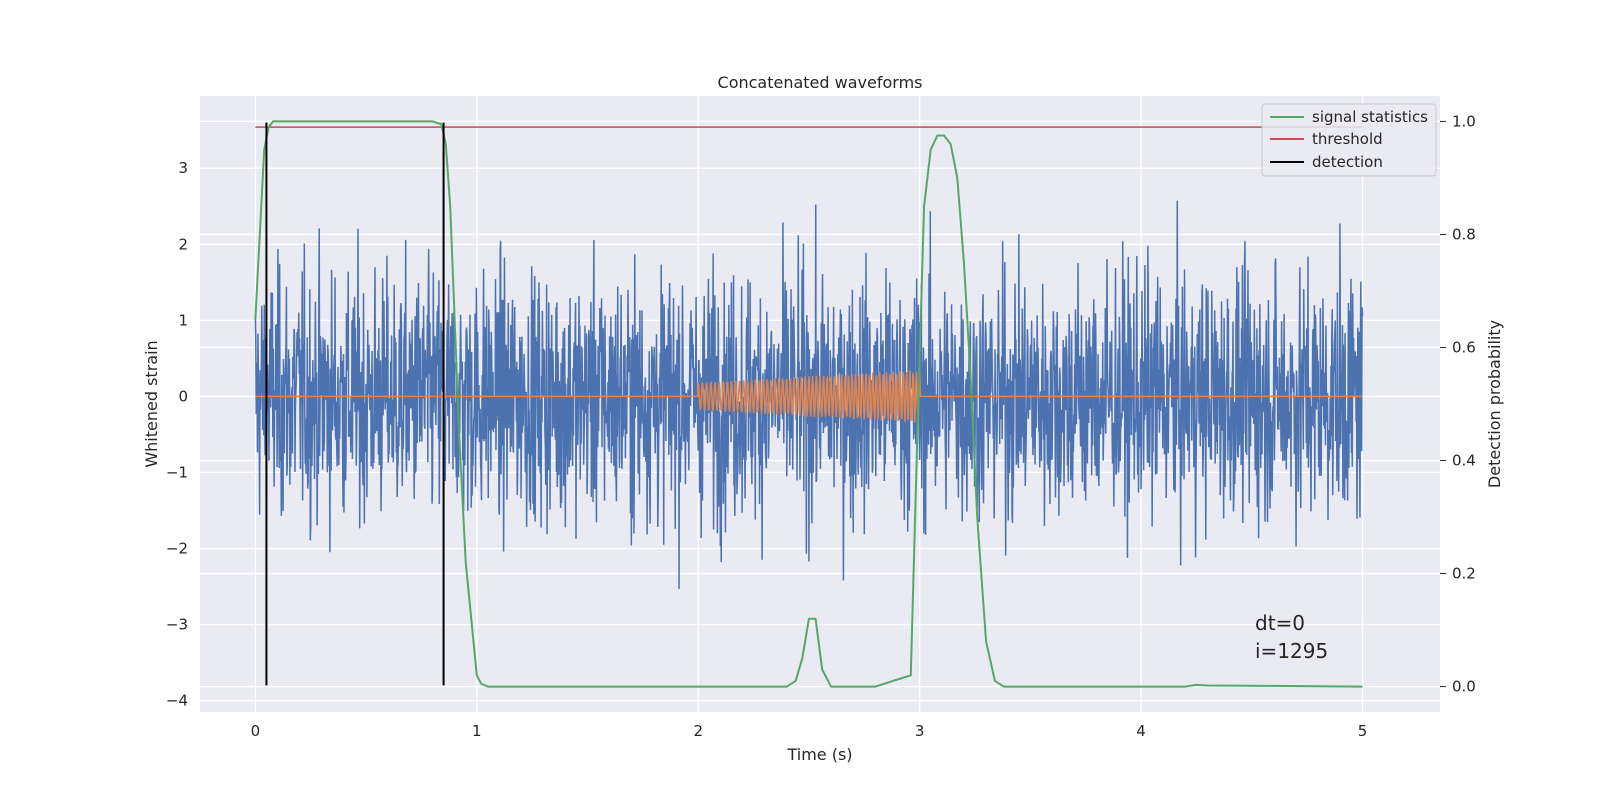 This screenshot has width=1600, height=800. I want to click on x-tick-label: 3, so click(920, 731).